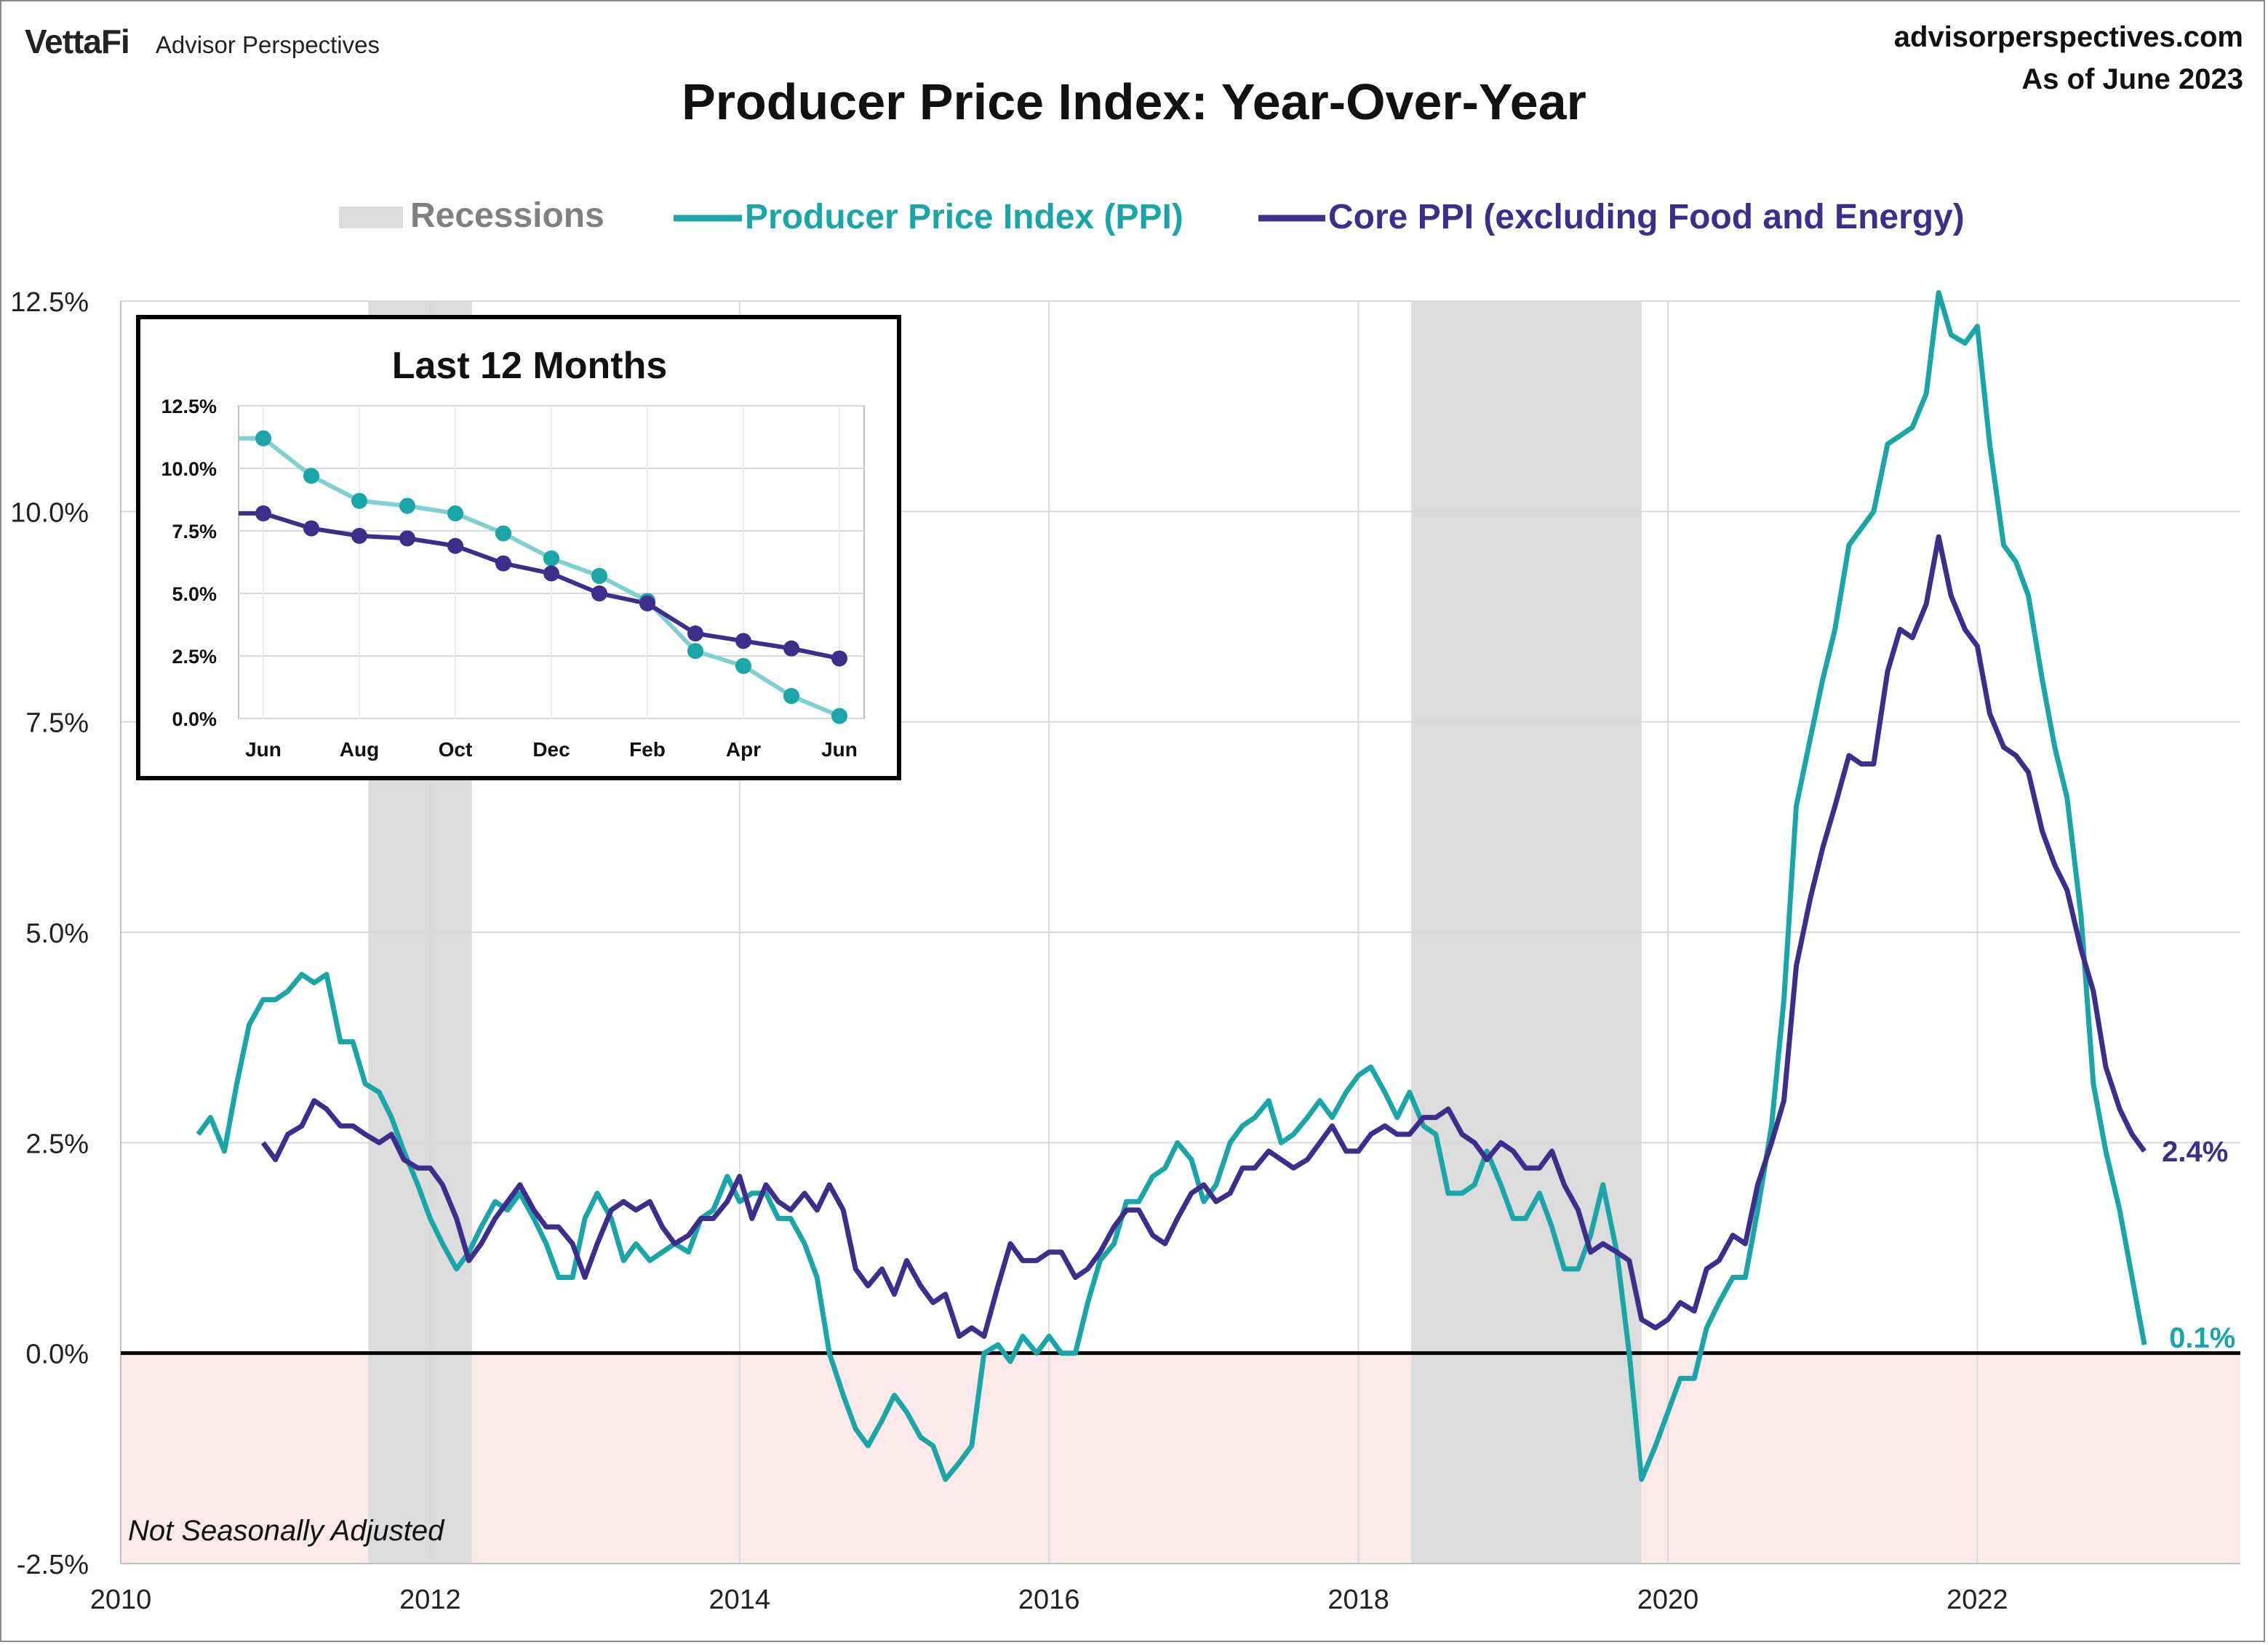 The width and height of the screenshot is (2268, 1645). What do you see at coordinates (2202, 1338) in the screenshot?
I see `ppi-end-label: 0.1%` at bounding box center [2202, 1338].